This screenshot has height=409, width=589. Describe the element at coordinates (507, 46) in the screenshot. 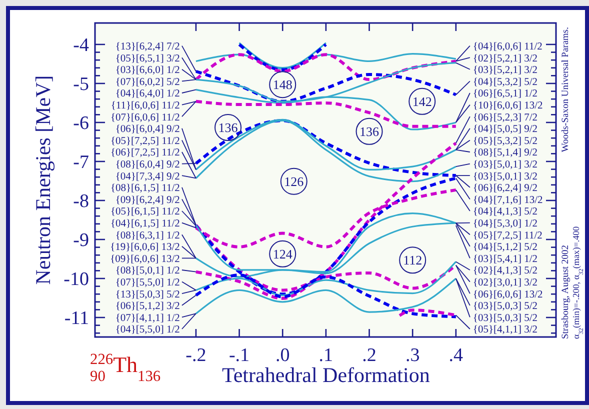

I see `annotation: {04}[6,0,6] 11/2` at that location.